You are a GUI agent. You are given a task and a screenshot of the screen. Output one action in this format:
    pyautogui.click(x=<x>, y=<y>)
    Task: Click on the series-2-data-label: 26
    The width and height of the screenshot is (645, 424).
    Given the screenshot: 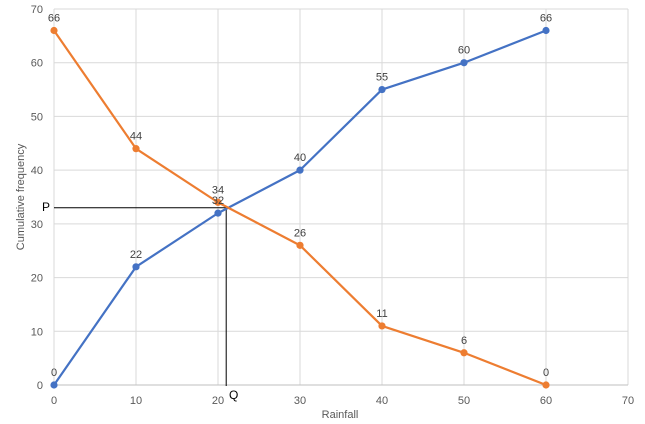 What is the action you would take?
    pyautogui.click(x=300, y=233)
    